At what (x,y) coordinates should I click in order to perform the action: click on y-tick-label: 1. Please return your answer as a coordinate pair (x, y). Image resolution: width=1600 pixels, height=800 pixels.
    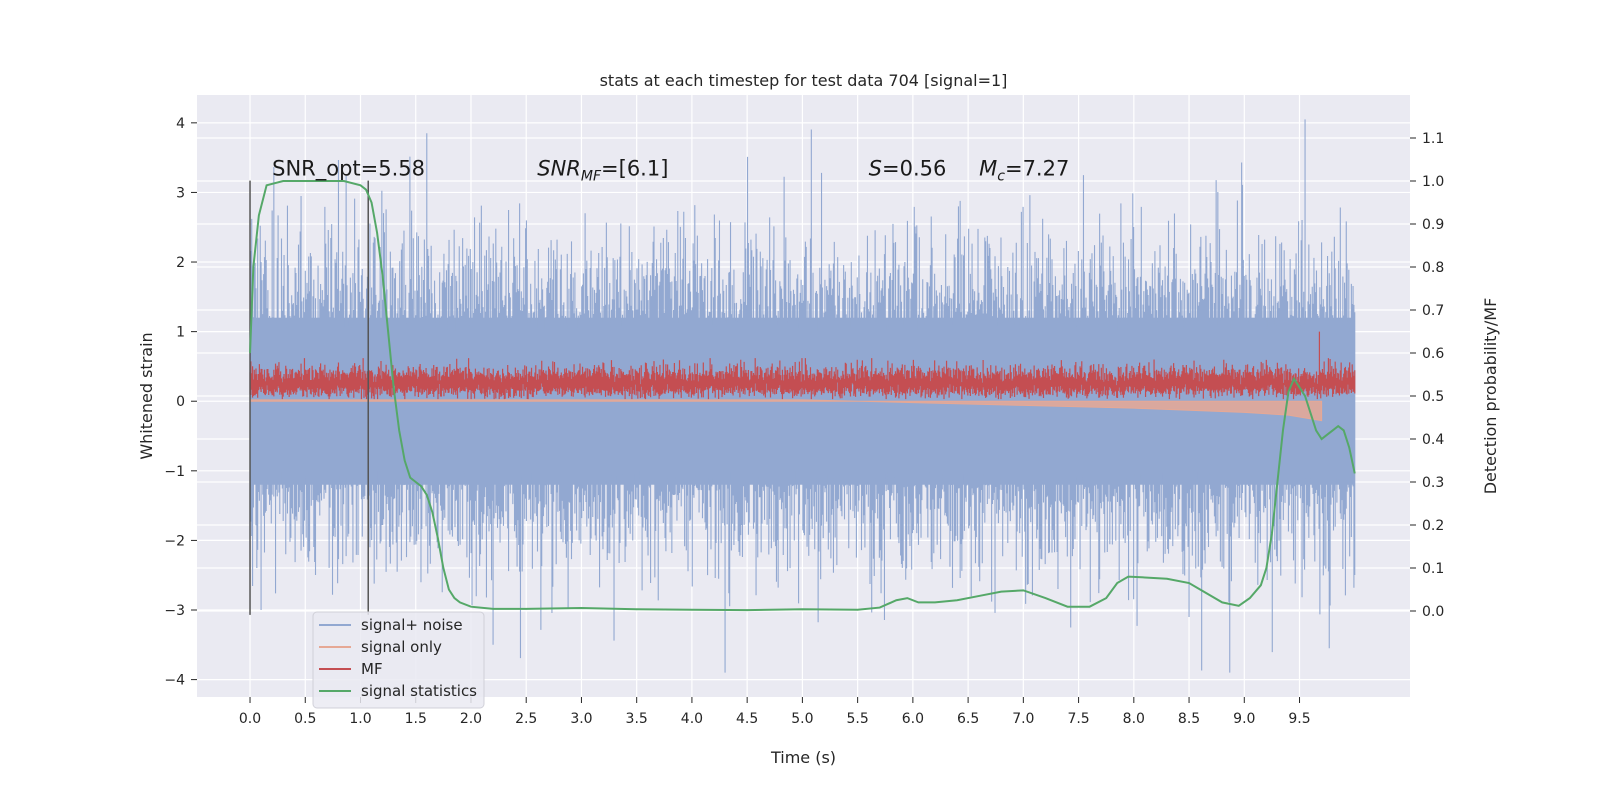
    Looking at the image, I should click on (180, 333).